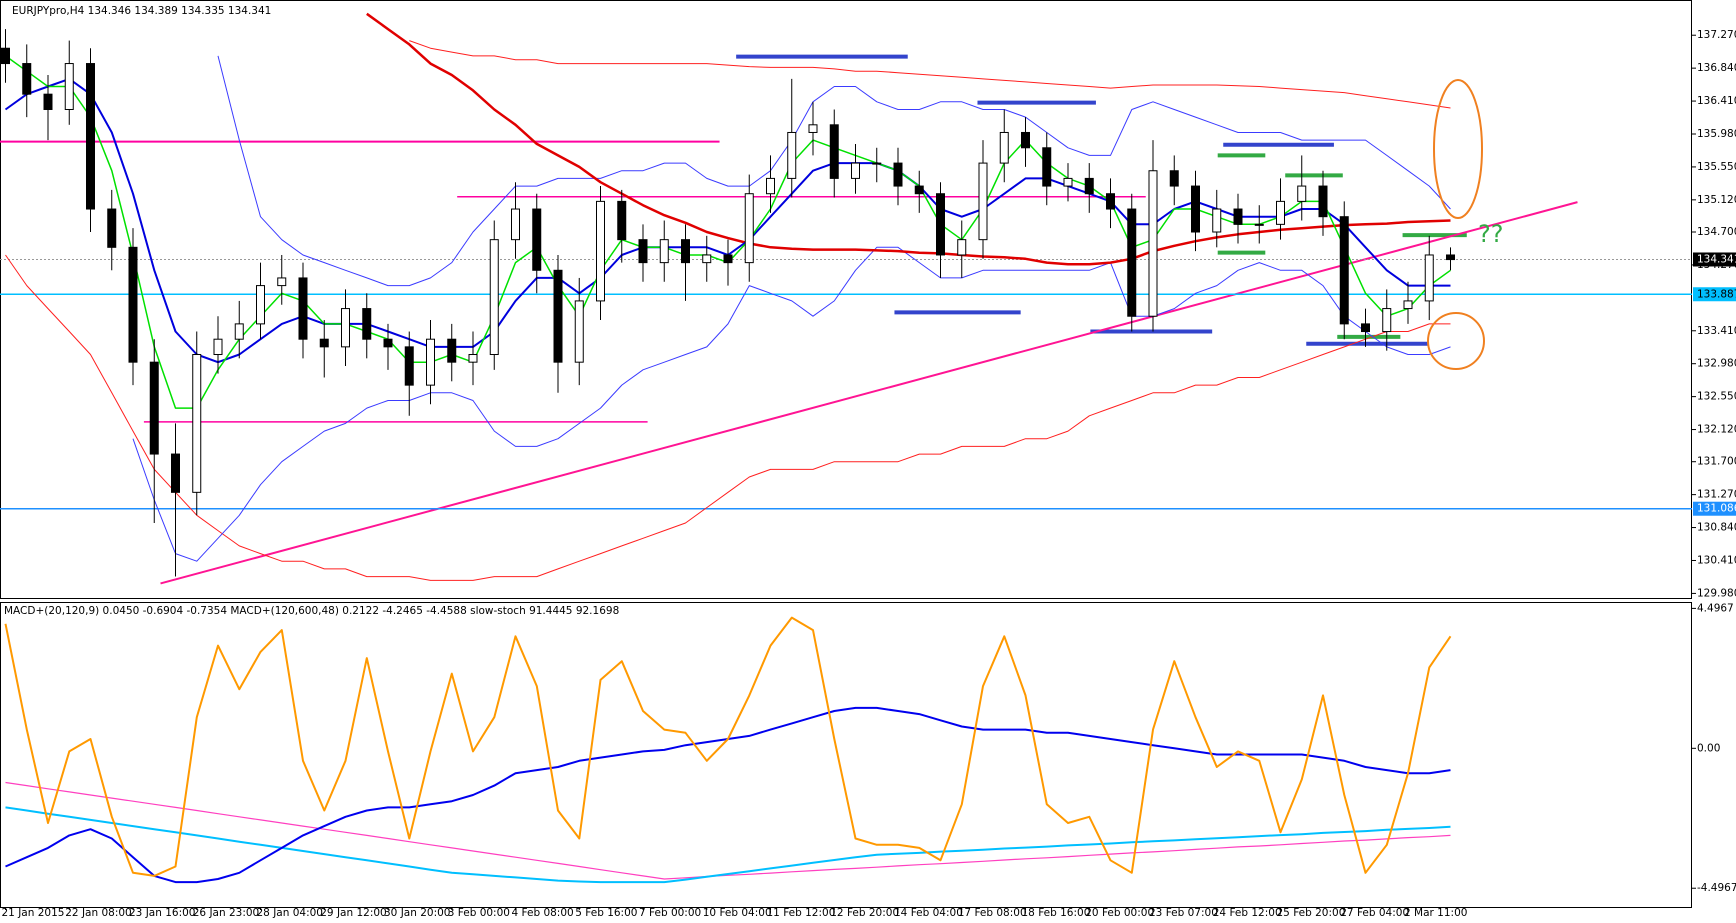  I want to click on annotation: ??, so click(1490, 234).